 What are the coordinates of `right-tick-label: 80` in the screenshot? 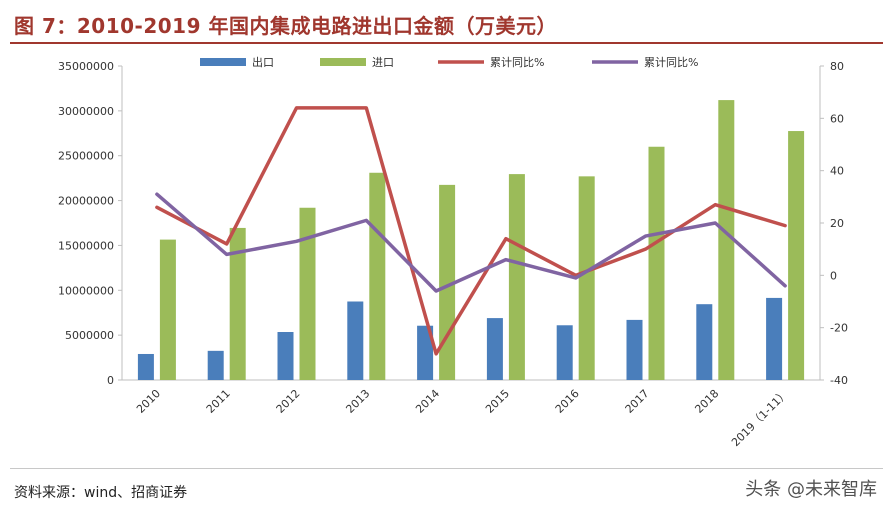 It's located at (837, 66).